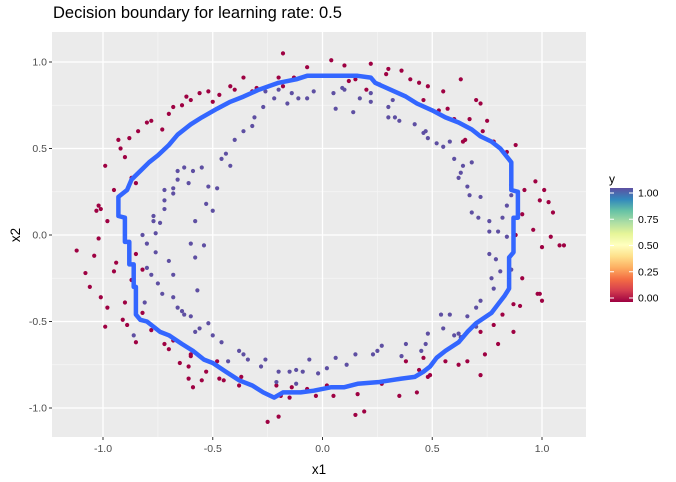  I want to click on x-axis-title: x1, so click(319, 469).